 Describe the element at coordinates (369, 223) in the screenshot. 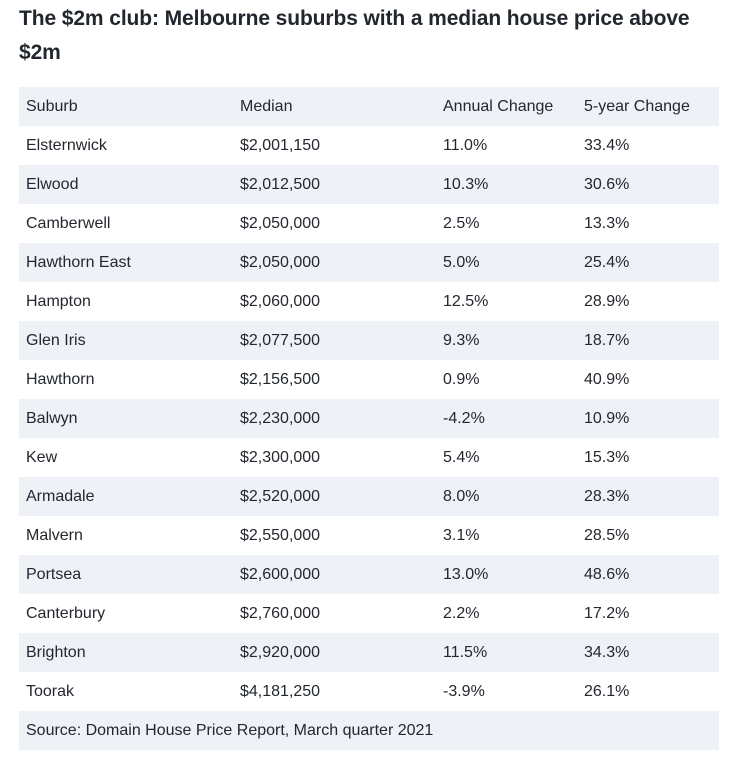

I see `table-row: Camberwell $2,050,000 2.5% 13.3%` at that location.